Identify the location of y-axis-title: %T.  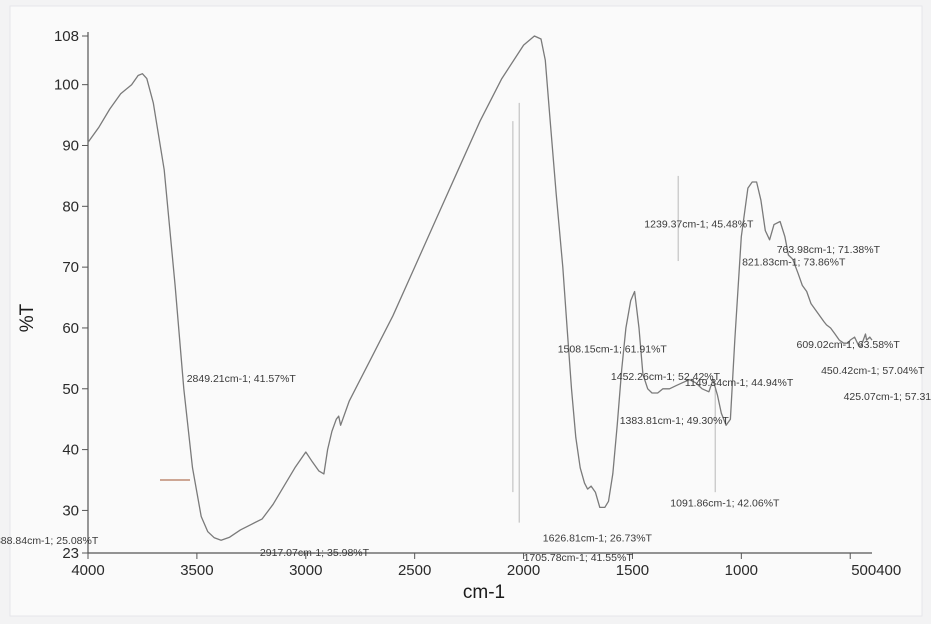
(27, 317).